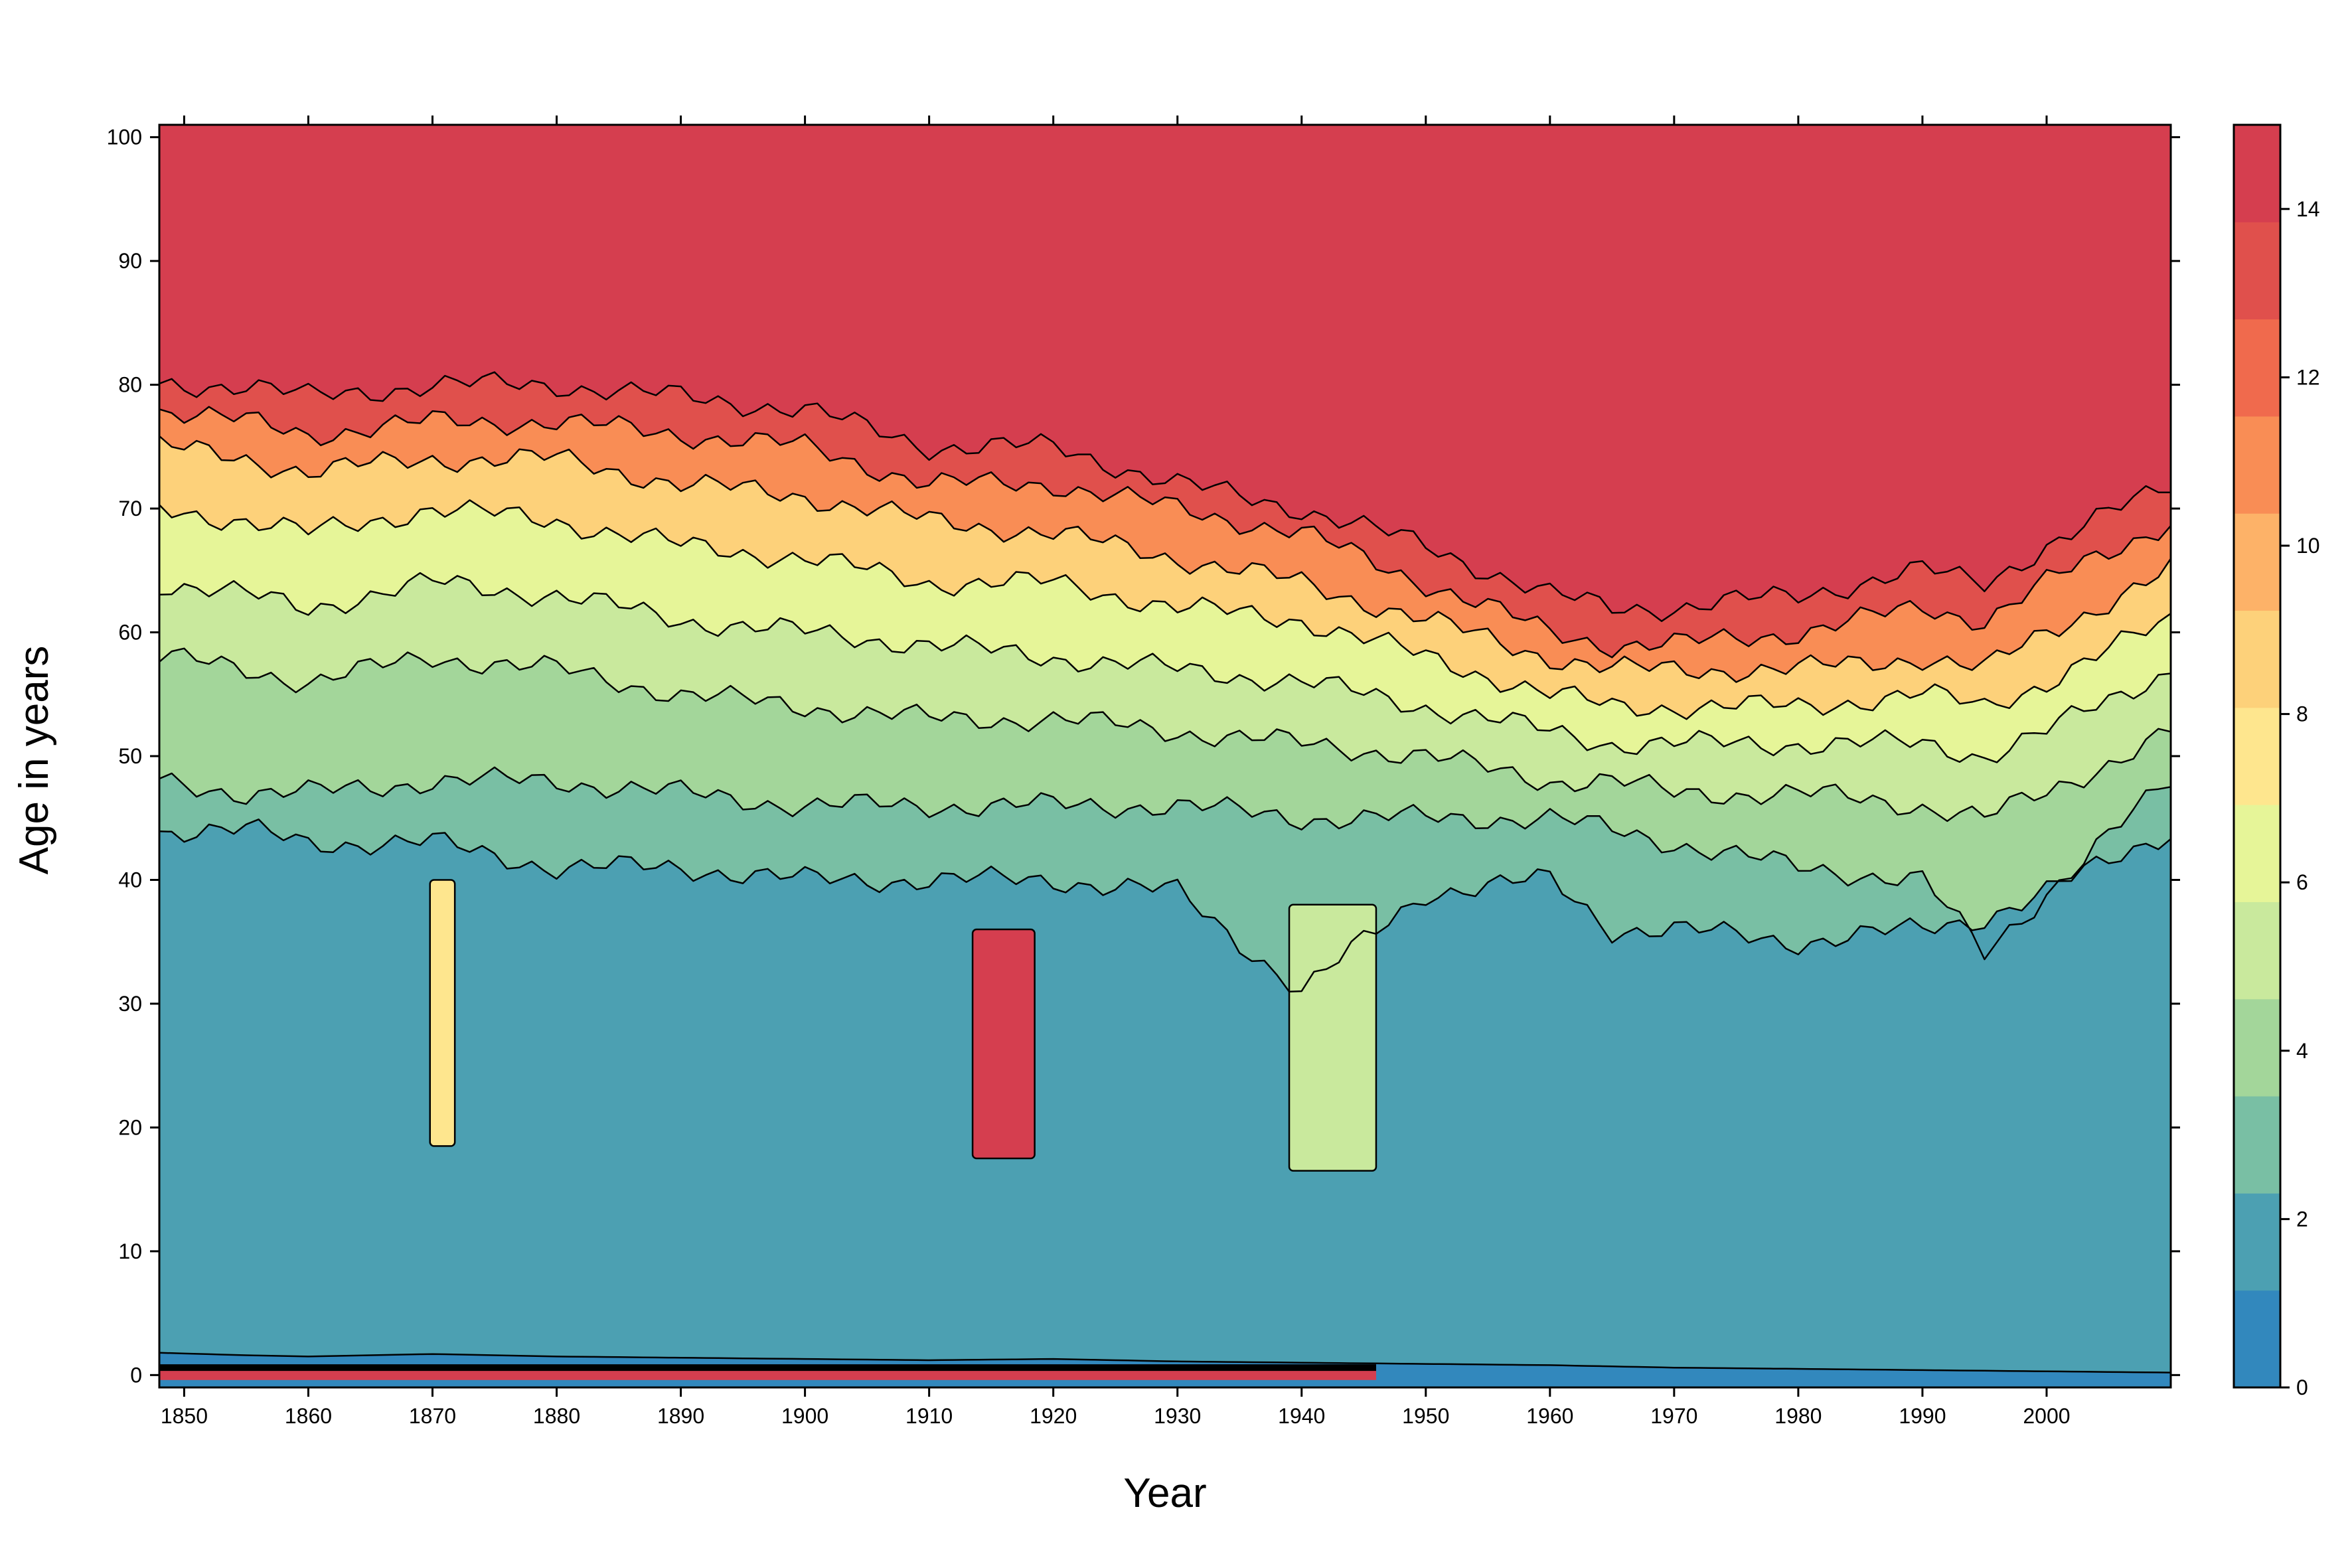 This screenshot has height=1568, width=2352. What do you see at coordinates (34, 761) in the screenshot?
I see `y-axis-title: Age in years` at bounding box center [34, 761].